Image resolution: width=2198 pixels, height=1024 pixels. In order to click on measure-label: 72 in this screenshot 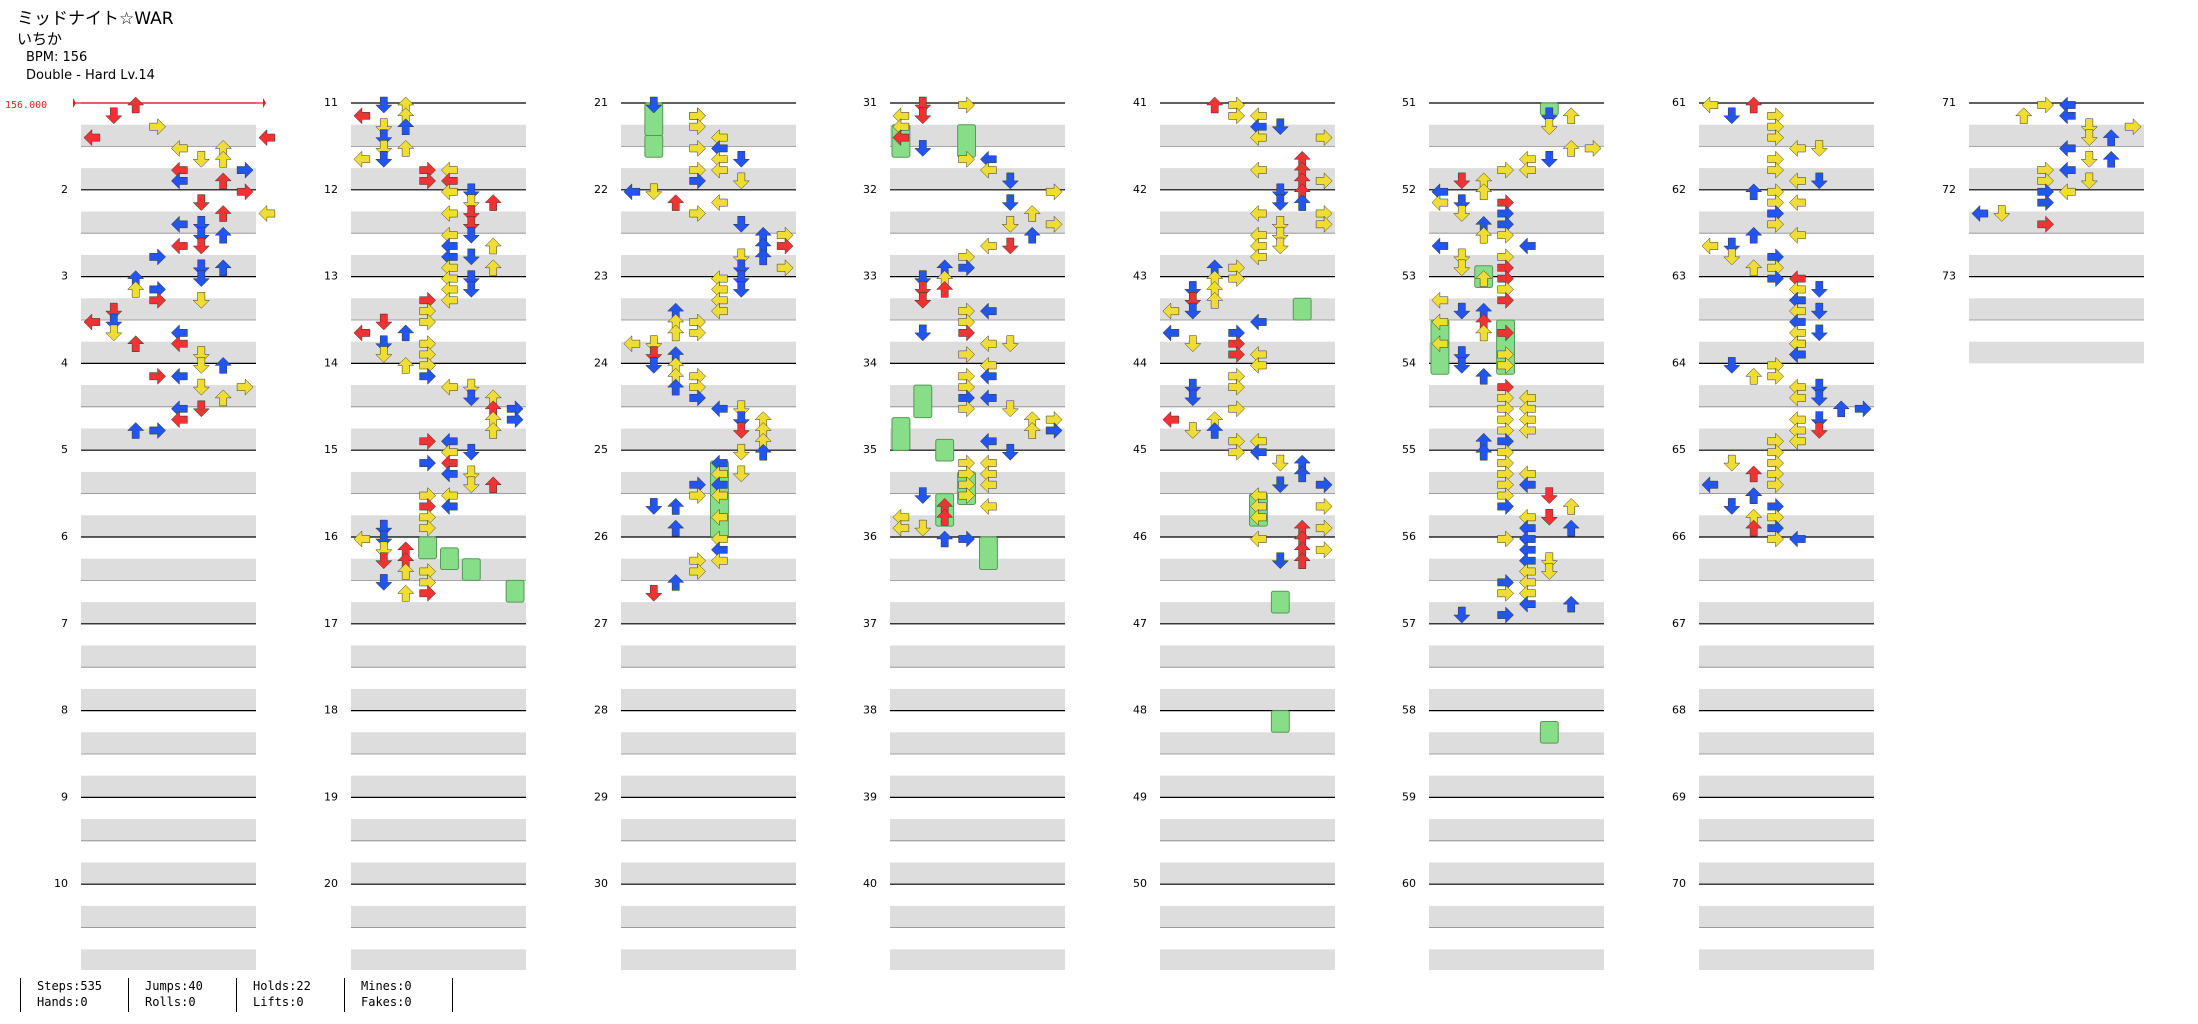, I will do `click(1949, 189)`.